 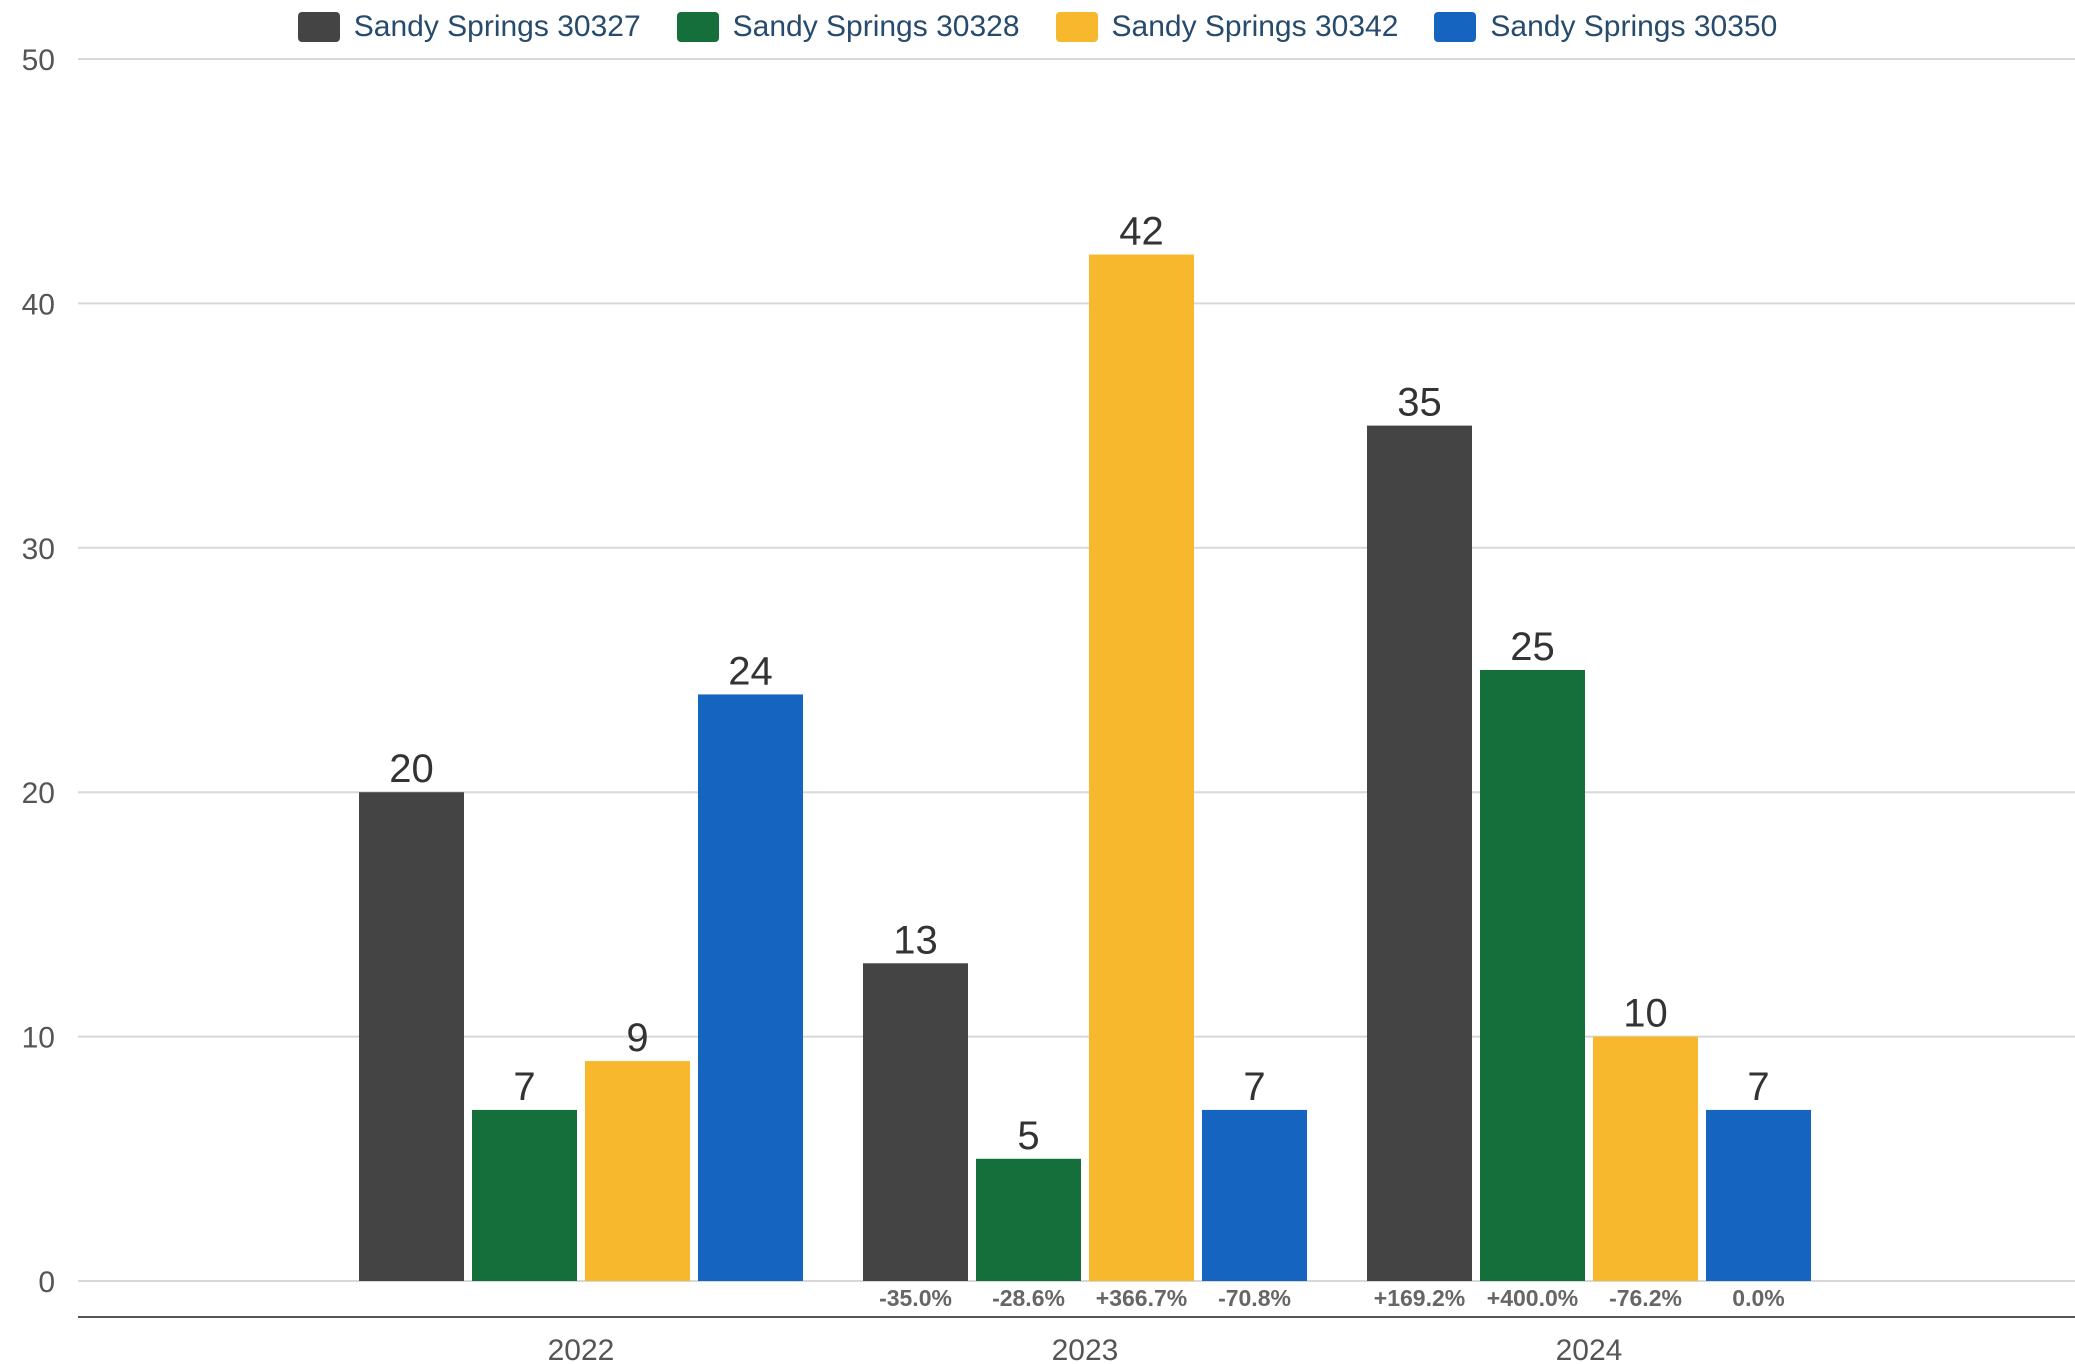 I want to click on change-label: -70.8%, so click(x=1254, y=1298).